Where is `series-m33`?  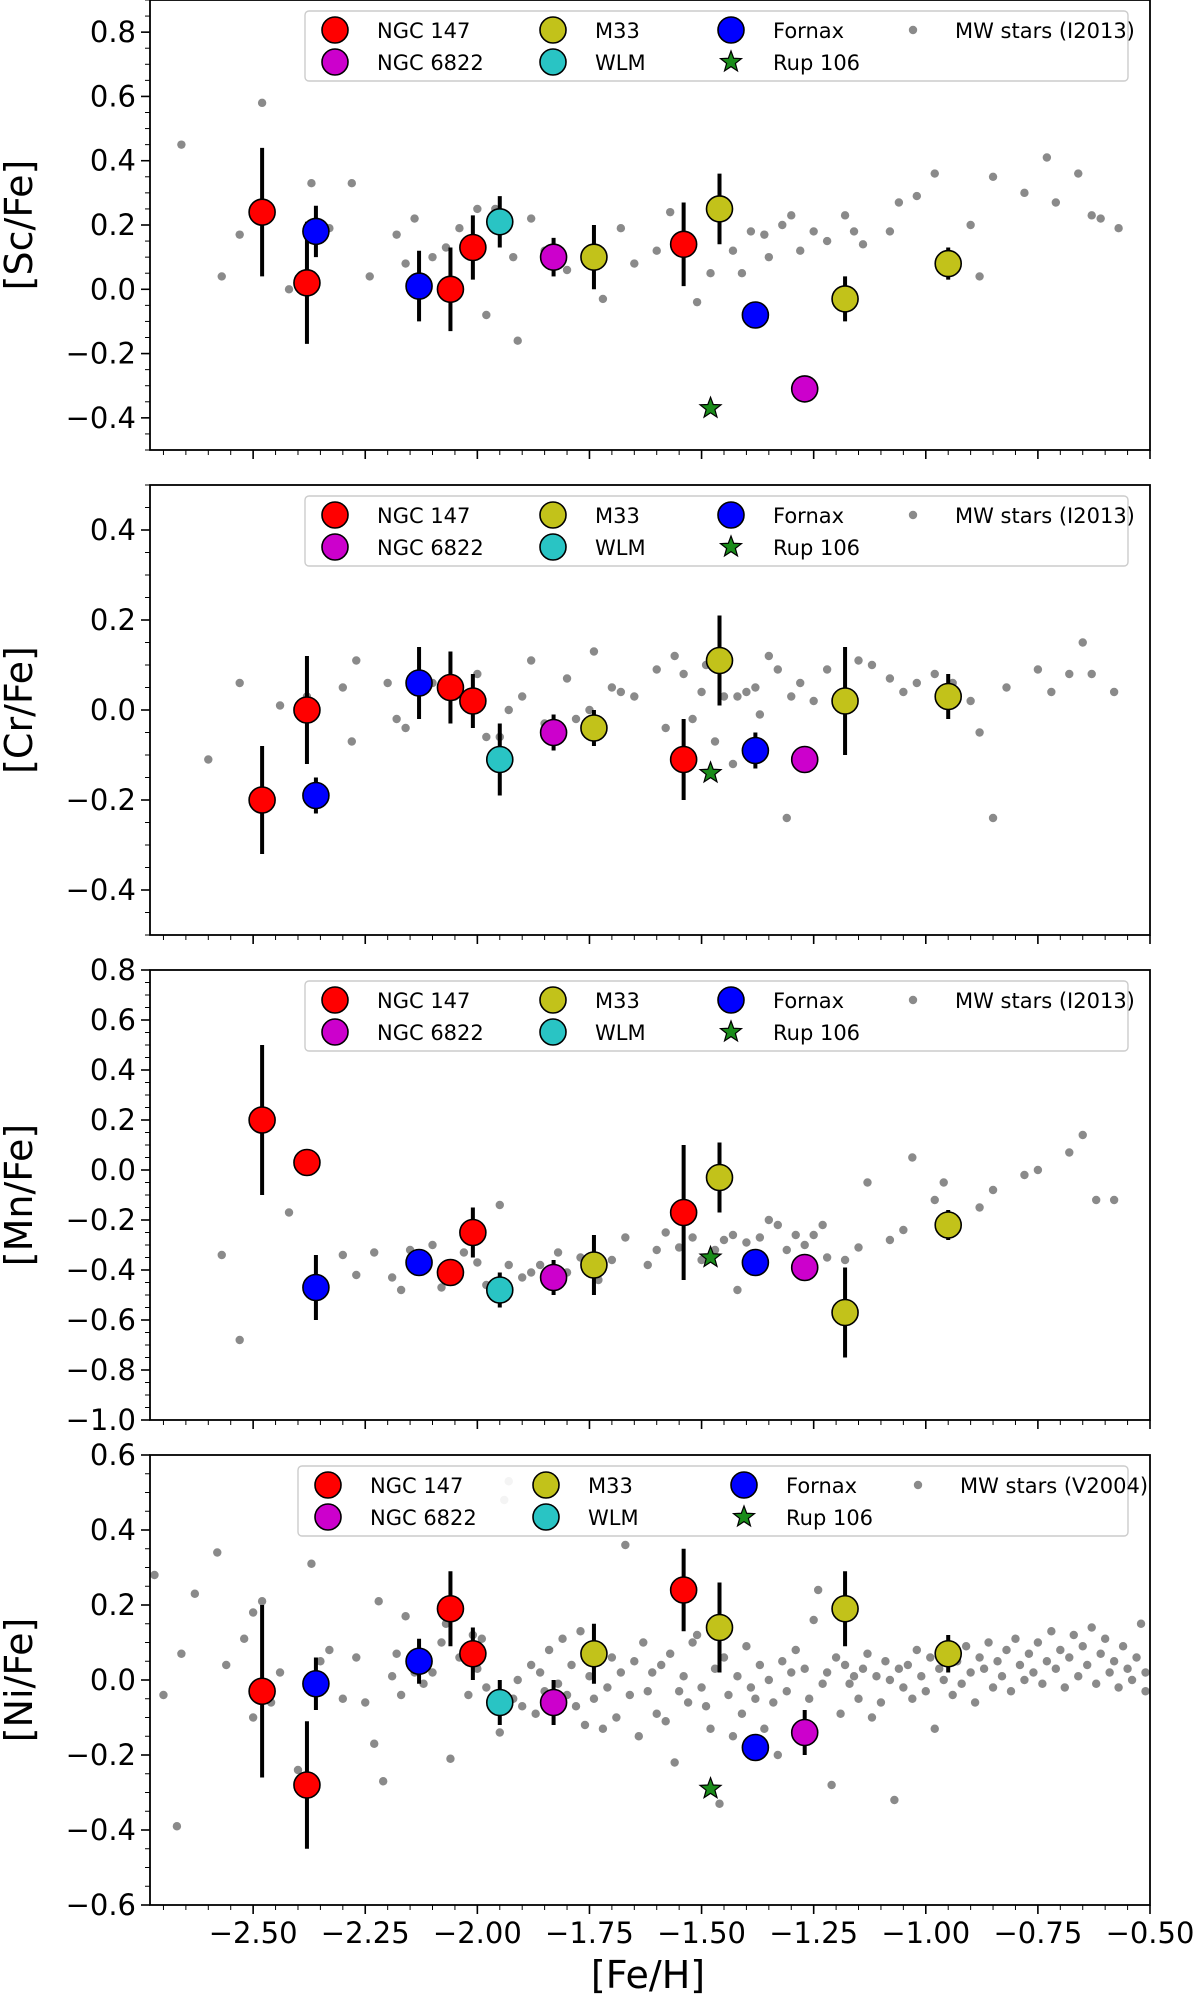 series-m33 is located at coordinates (771, 685).